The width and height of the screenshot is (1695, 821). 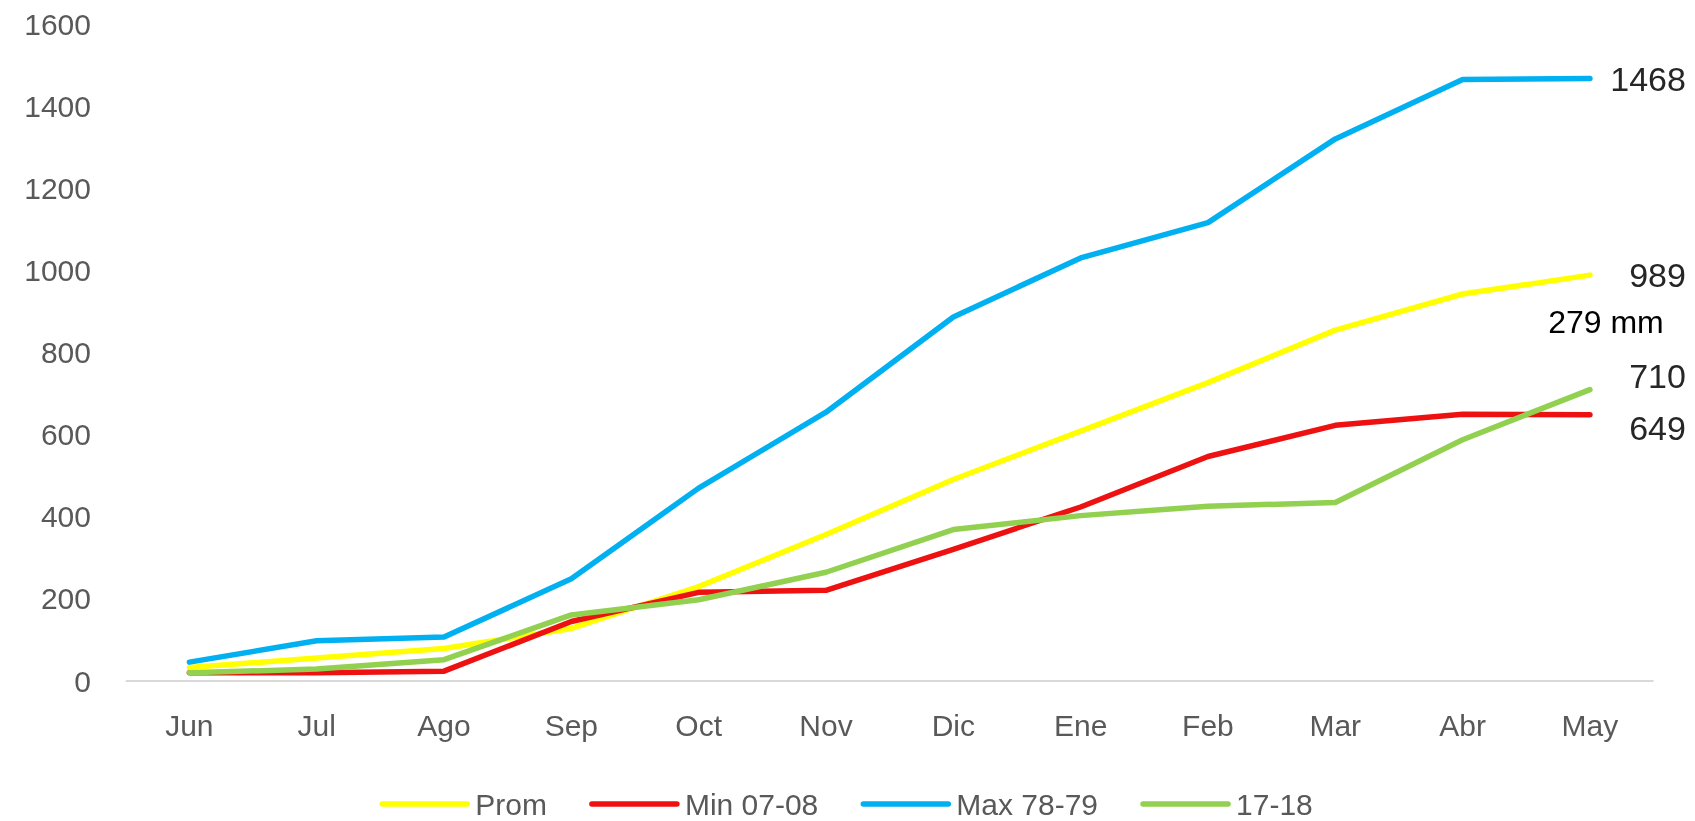 What do you see at coordinates (1027, 804) in the screenshot?
I see `legend-label: Max 78-79` at bounding box center [1027, 804].